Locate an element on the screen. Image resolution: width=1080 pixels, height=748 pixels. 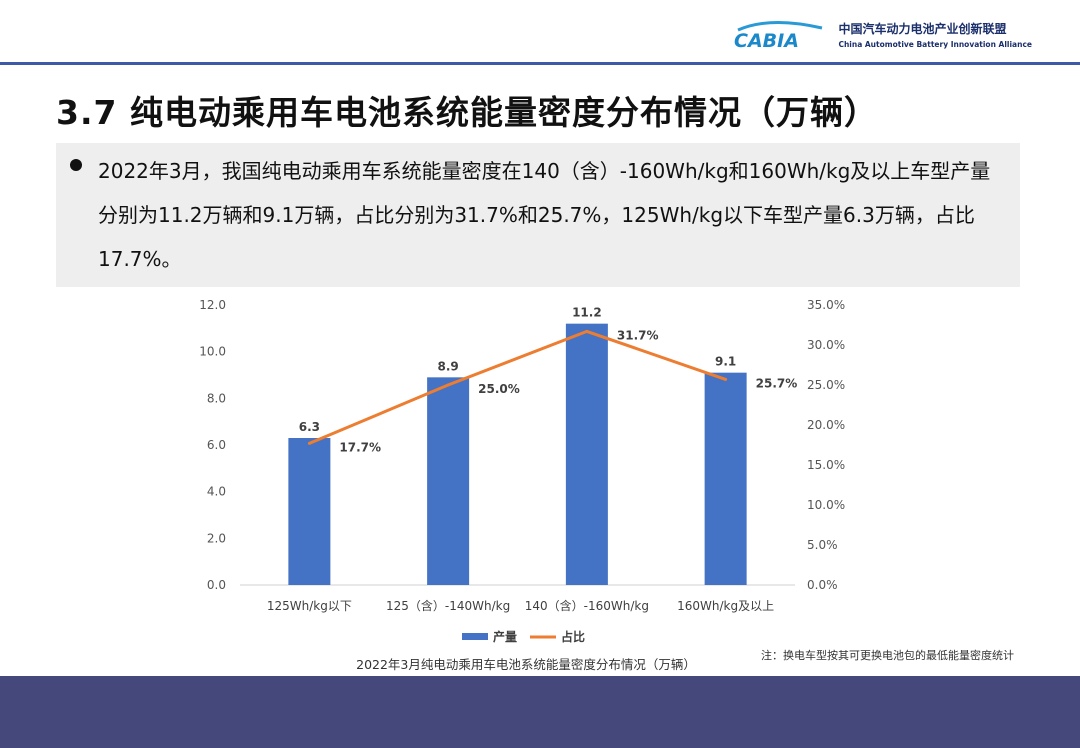
cabia-logo-icon: CABIA is located at coordinates (778, 36).